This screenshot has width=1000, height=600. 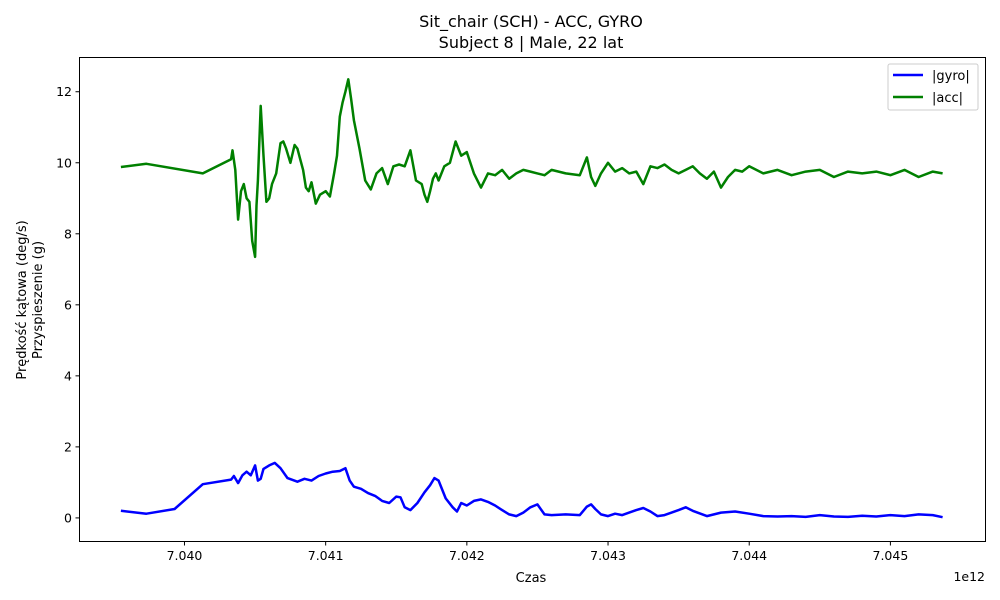 I want to click on x-tick-label: 7.044, so click(x=749, y=555).